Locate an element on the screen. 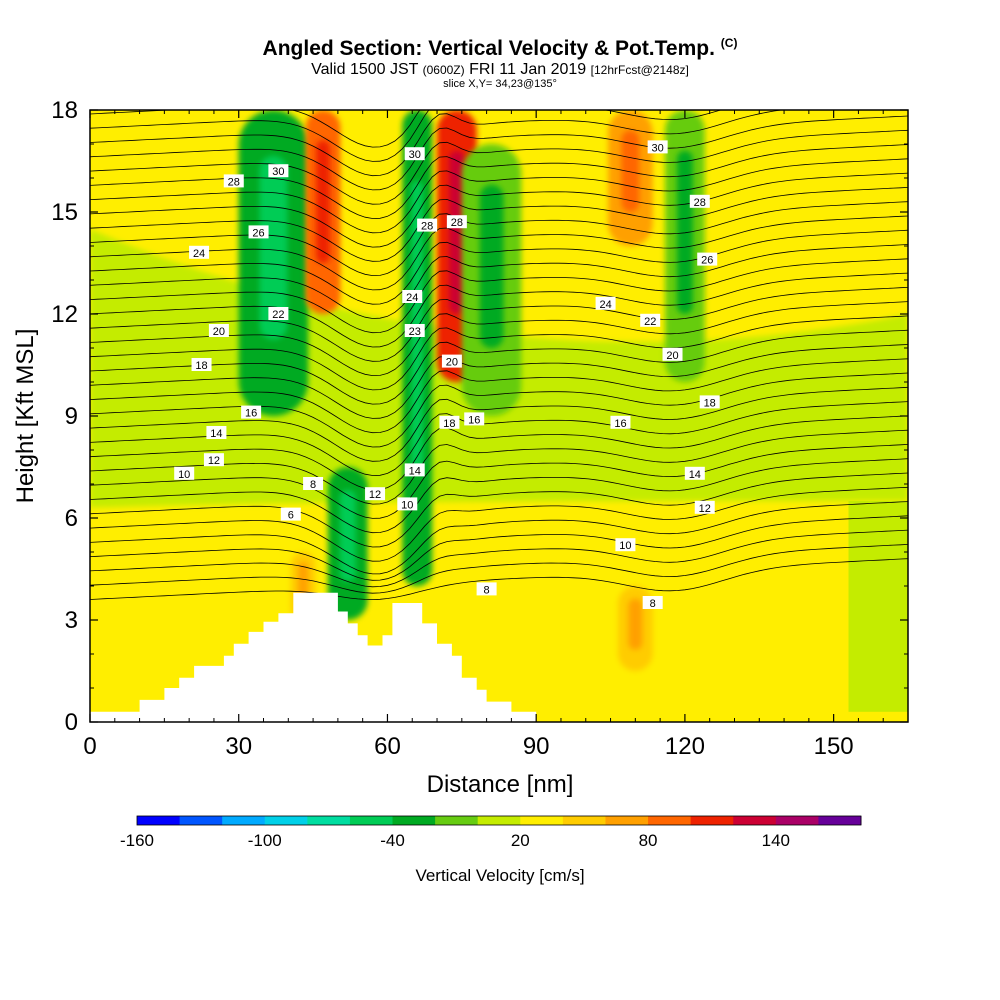 This screenshot has width=1000, height=1000. theta-label-36: 8 is located at coordinates (652, 603).